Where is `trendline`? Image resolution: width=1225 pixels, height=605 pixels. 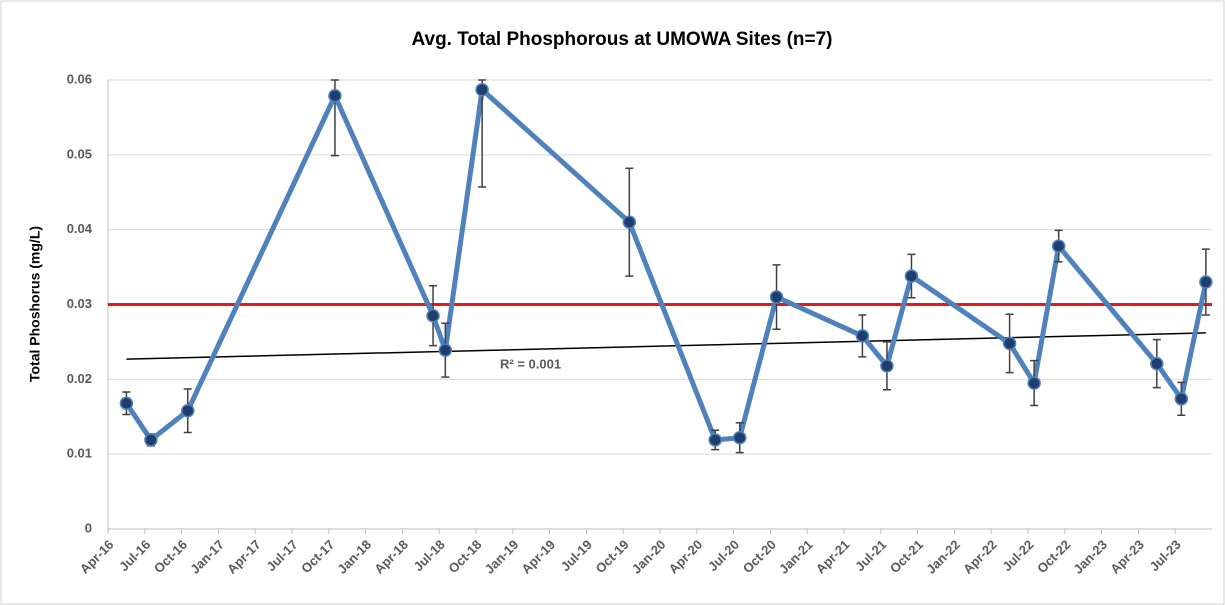
trendline is located at coordinates (666, 346).